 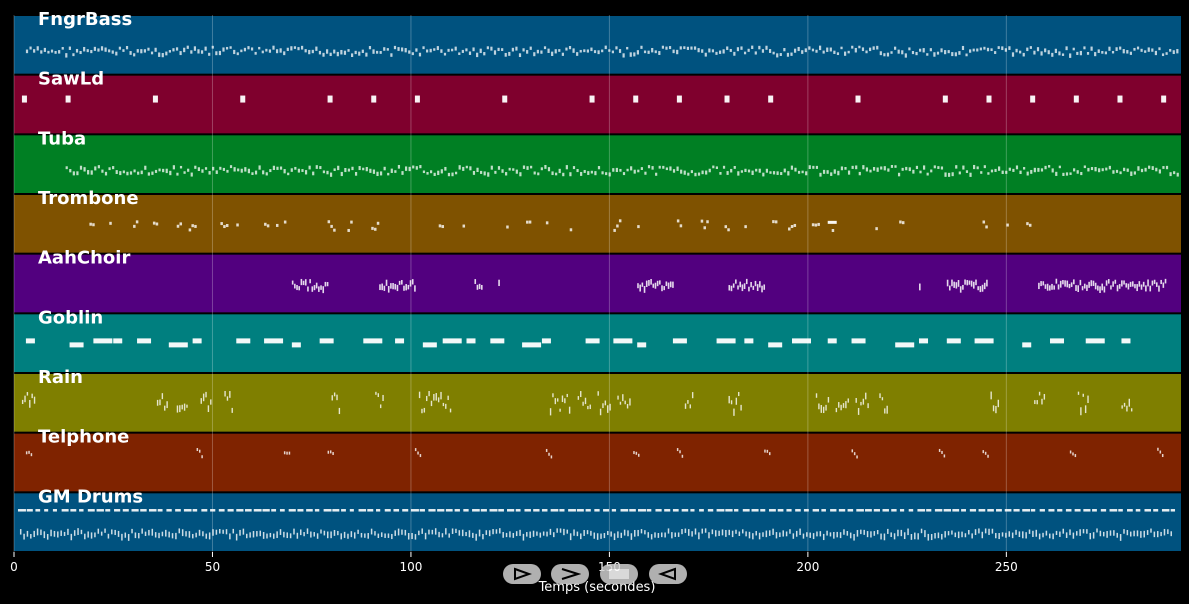 I want to click on prev-button, so click(x=668, y=574).